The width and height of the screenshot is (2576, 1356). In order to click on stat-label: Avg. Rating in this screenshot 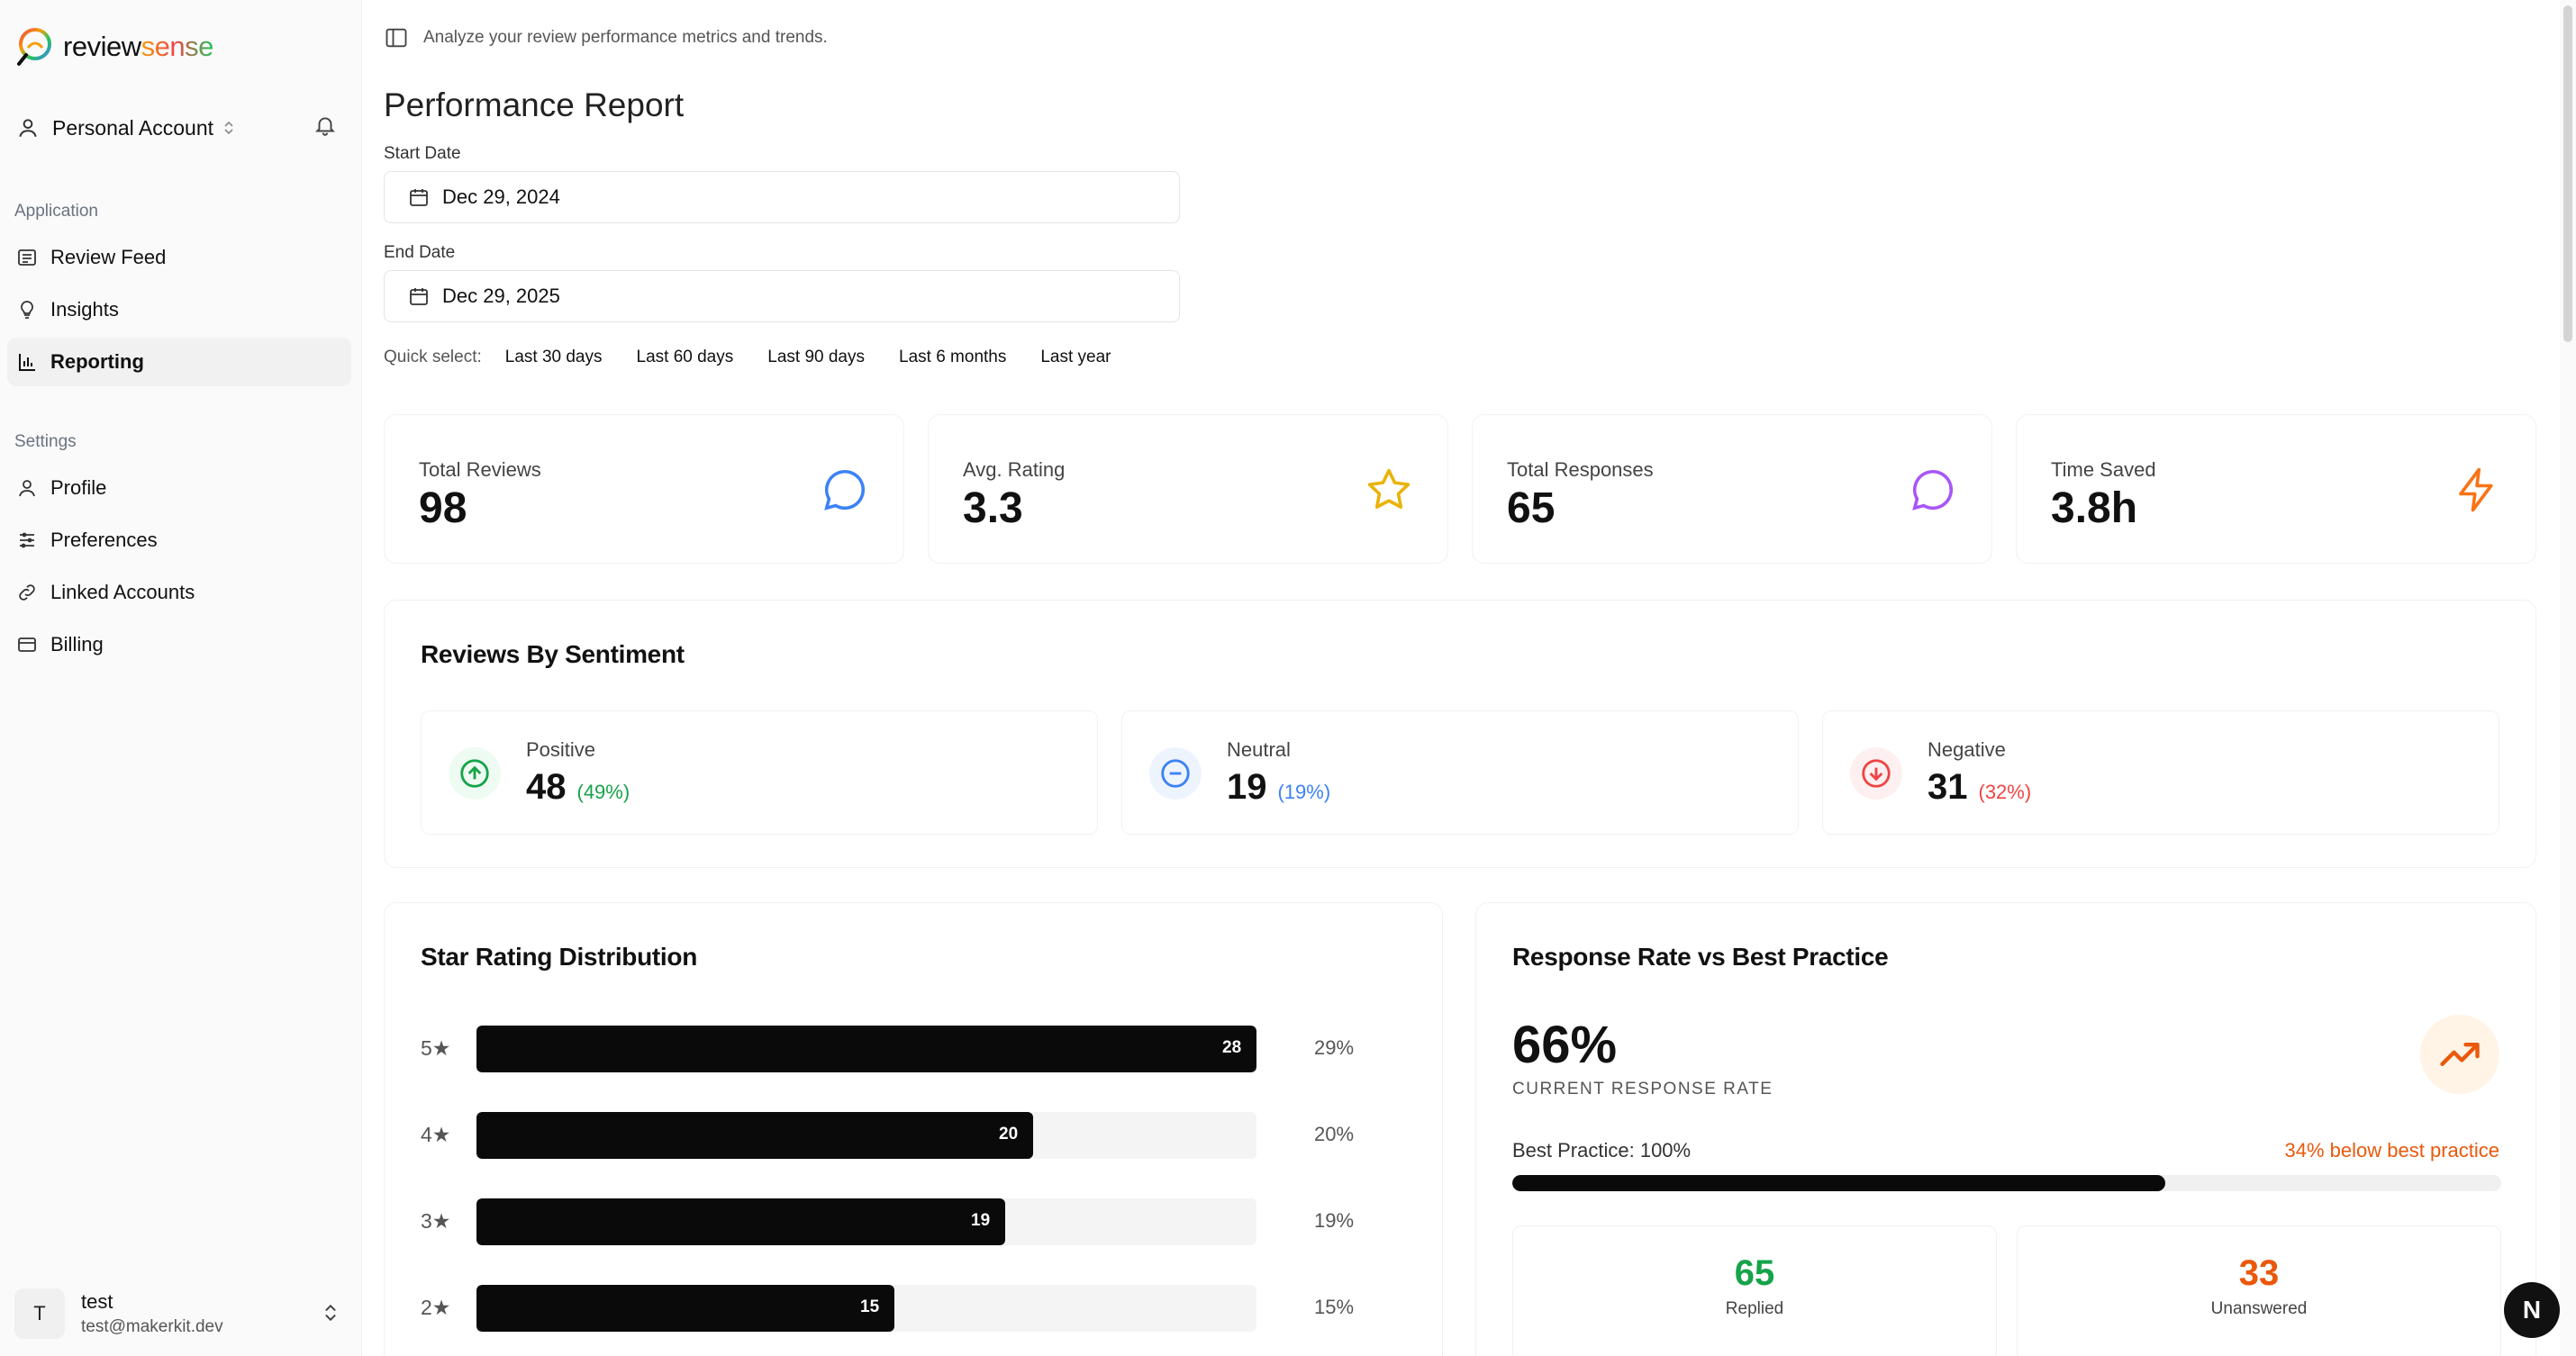, I will do `click(1015, 469)`.